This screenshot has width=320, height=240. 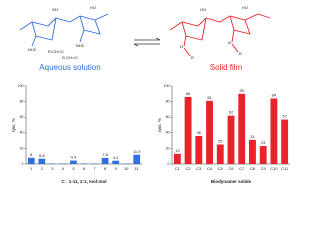 What do you see at coordinates (226, 67) in the screenshot?
I see `label: Solid film` at bounding box center [226, 67].